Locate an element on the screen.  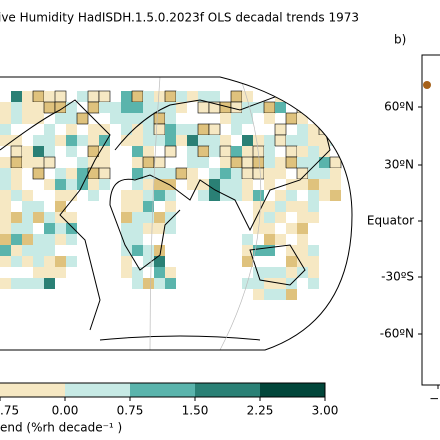
colorbar-tick-label: 3.00 is located at coordinates (325, 411).